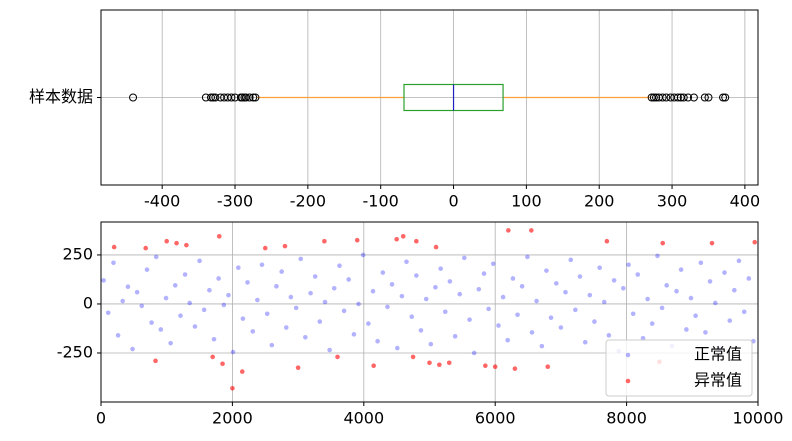 The width and height of the screenshot is (792, 441). Describe the element at coordinates (308, 201) in the screenshot. I see `x-tick-label: -200` at that location.